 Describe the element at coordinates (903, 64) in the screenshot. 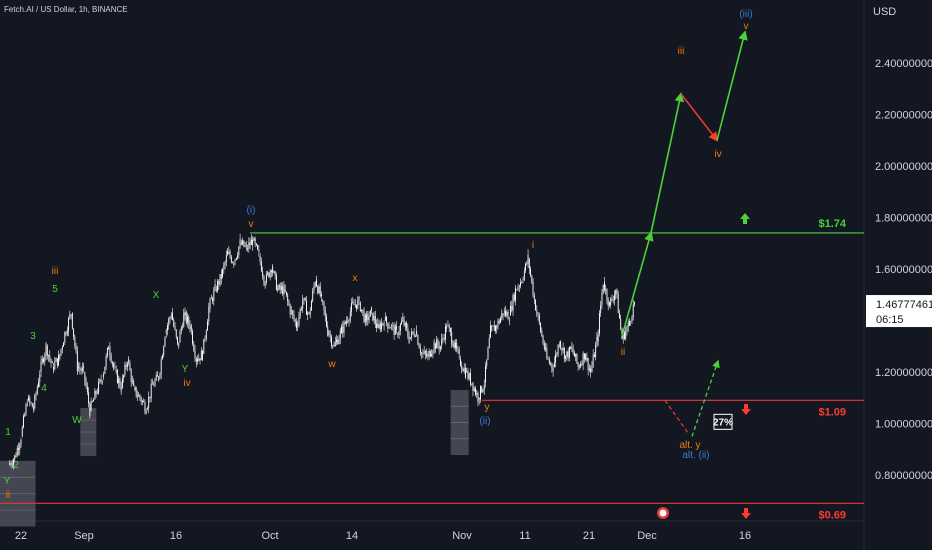

I see `price-tick-label: 2.40000000` at that location.